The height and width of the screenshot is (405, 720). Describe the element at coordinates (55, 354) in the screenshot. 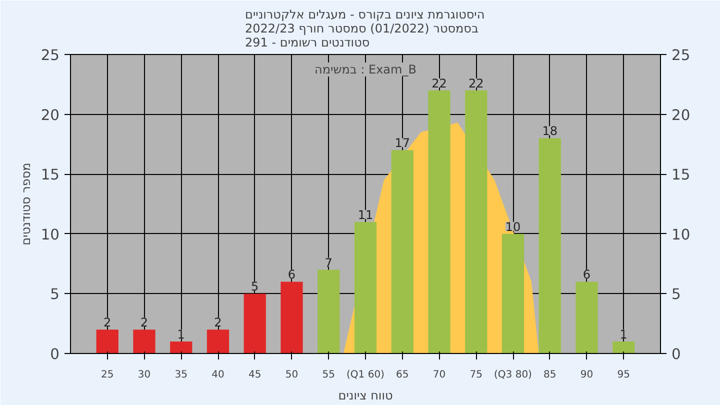

I see `y-tick-label: 0` at that location.